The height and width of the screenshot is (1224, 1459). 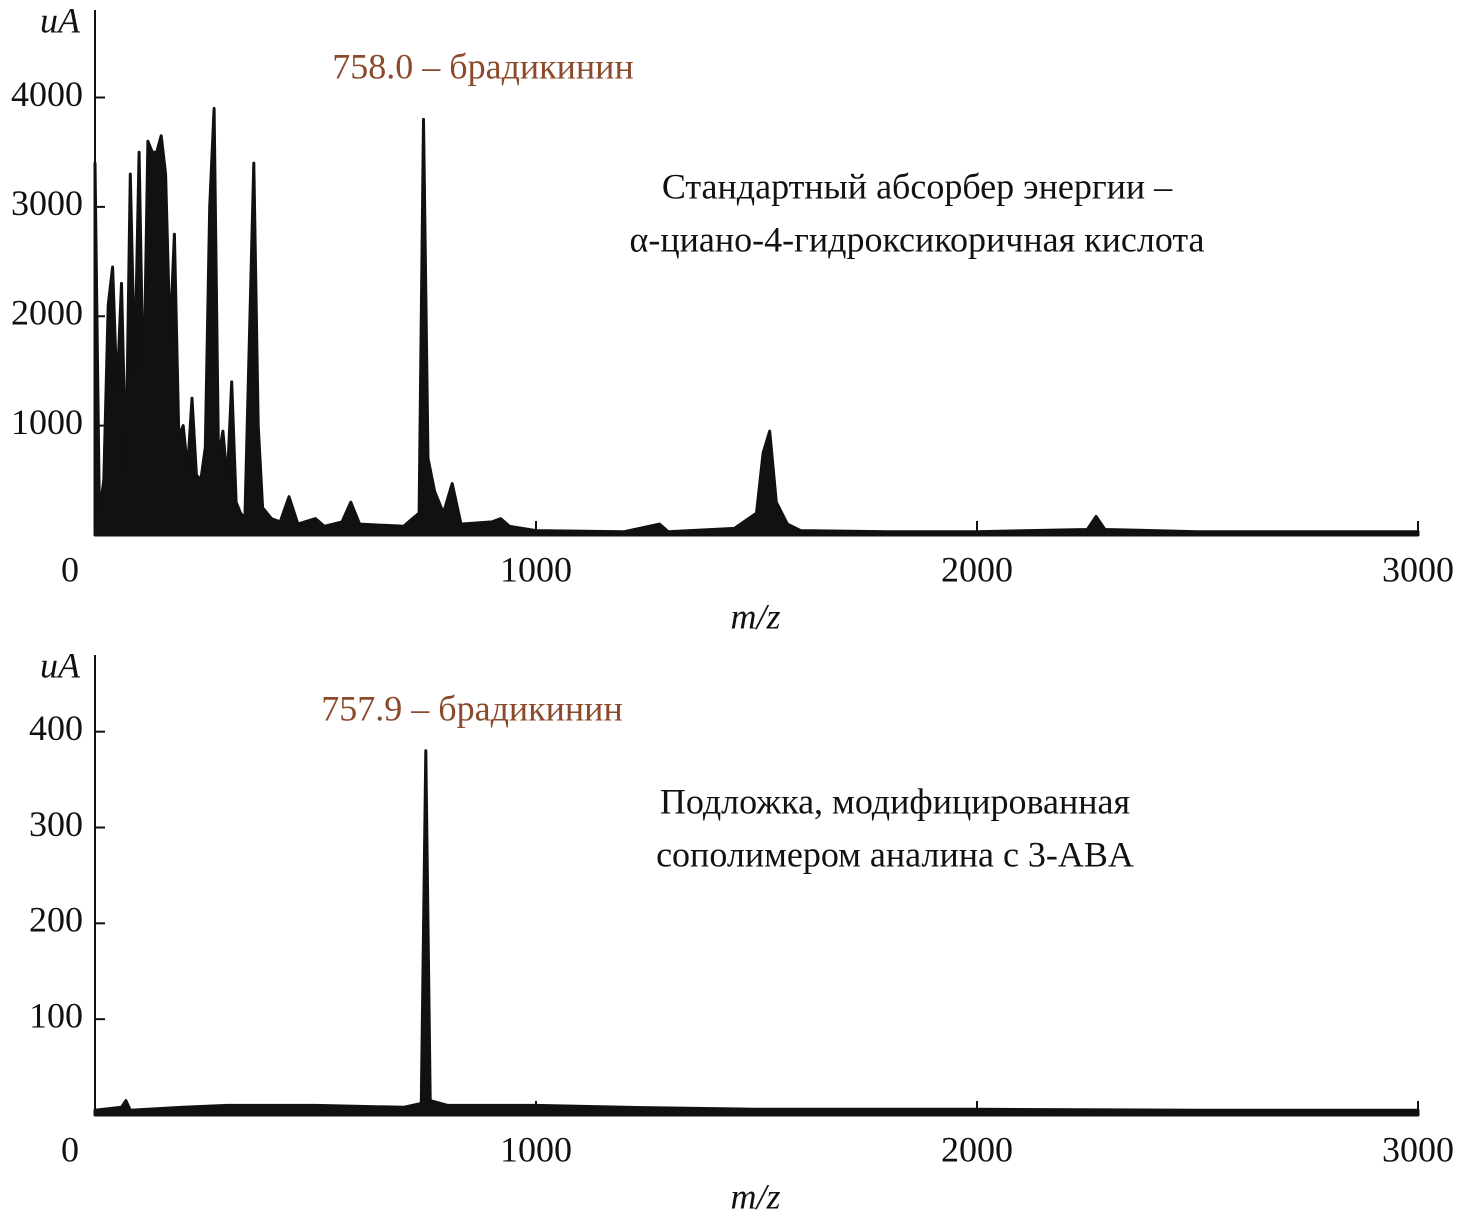 What do you see at coordinates (56, 728) in the screenshot?
I see `y-tick-label: 400` at bounding box center [56, 728].